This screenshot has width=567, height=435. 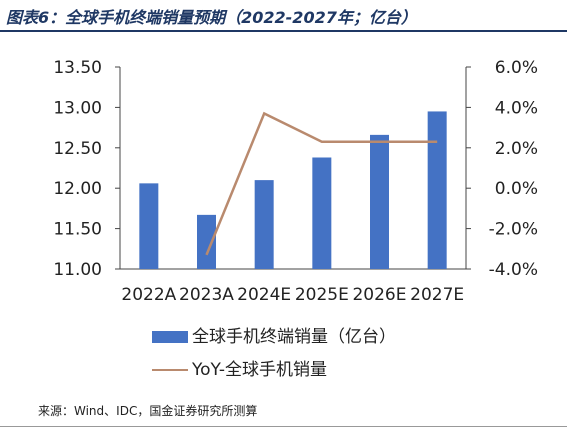 What do you see at coordinates (379, 295) in the screenshot?
I see `x-tick-label: 2026E` at bounding box center [379, 295].